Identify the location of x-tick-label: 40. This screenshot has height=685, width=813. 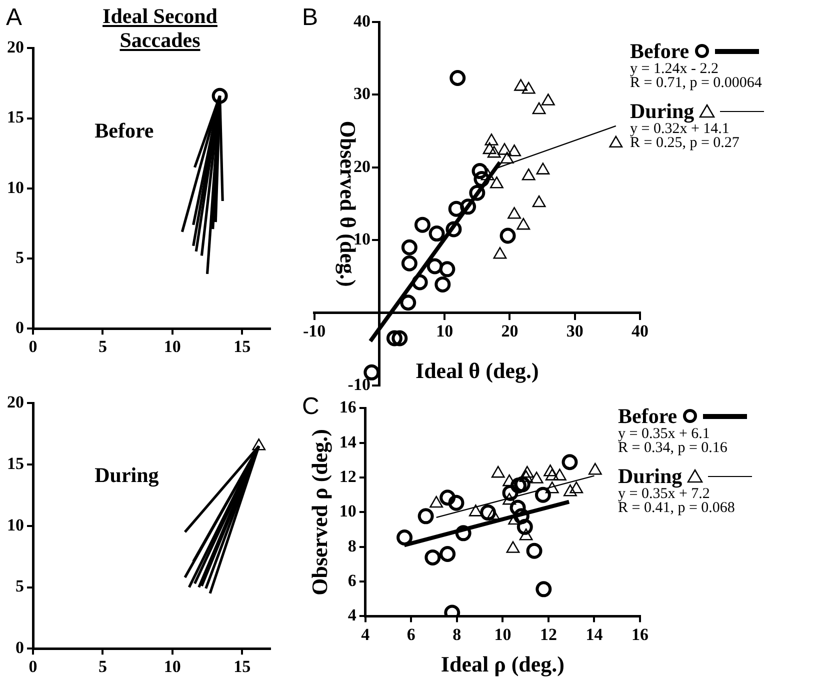
(640, 330).